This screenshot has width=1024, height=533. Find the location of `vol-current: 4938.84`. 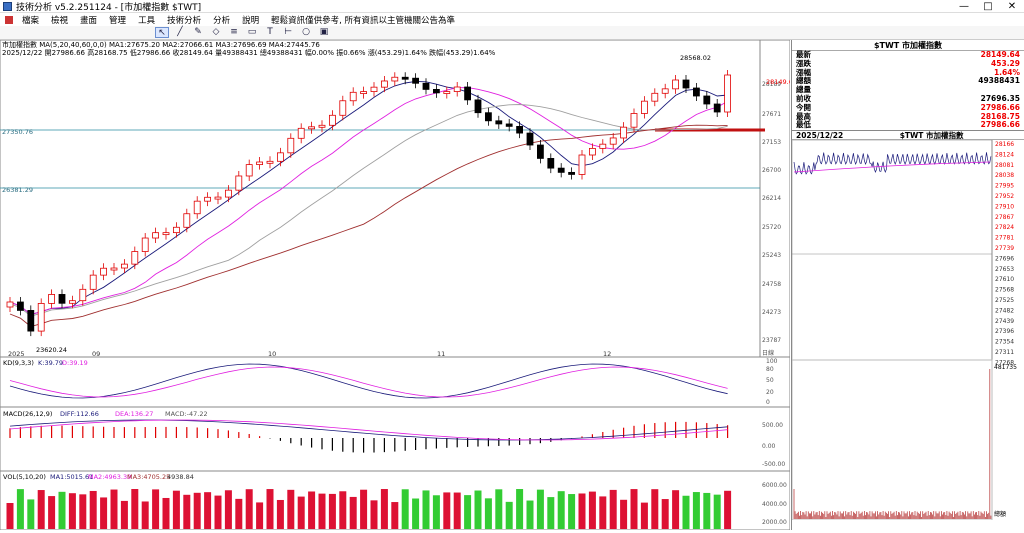

vol-current: 4938.84 is located at coordinates (180, 477).